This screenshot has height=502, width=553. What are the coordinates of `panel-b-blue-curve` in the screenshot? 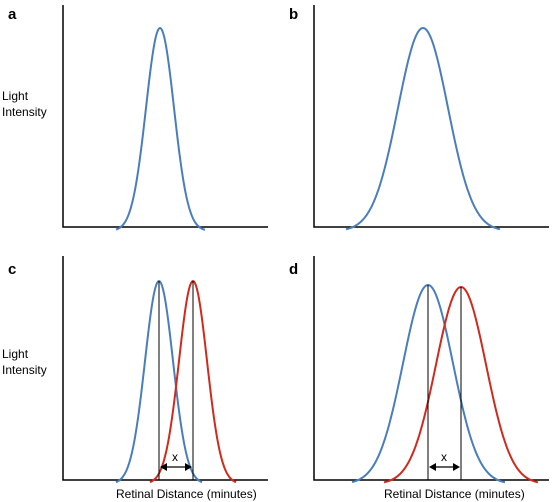 It's located at (423, 129).